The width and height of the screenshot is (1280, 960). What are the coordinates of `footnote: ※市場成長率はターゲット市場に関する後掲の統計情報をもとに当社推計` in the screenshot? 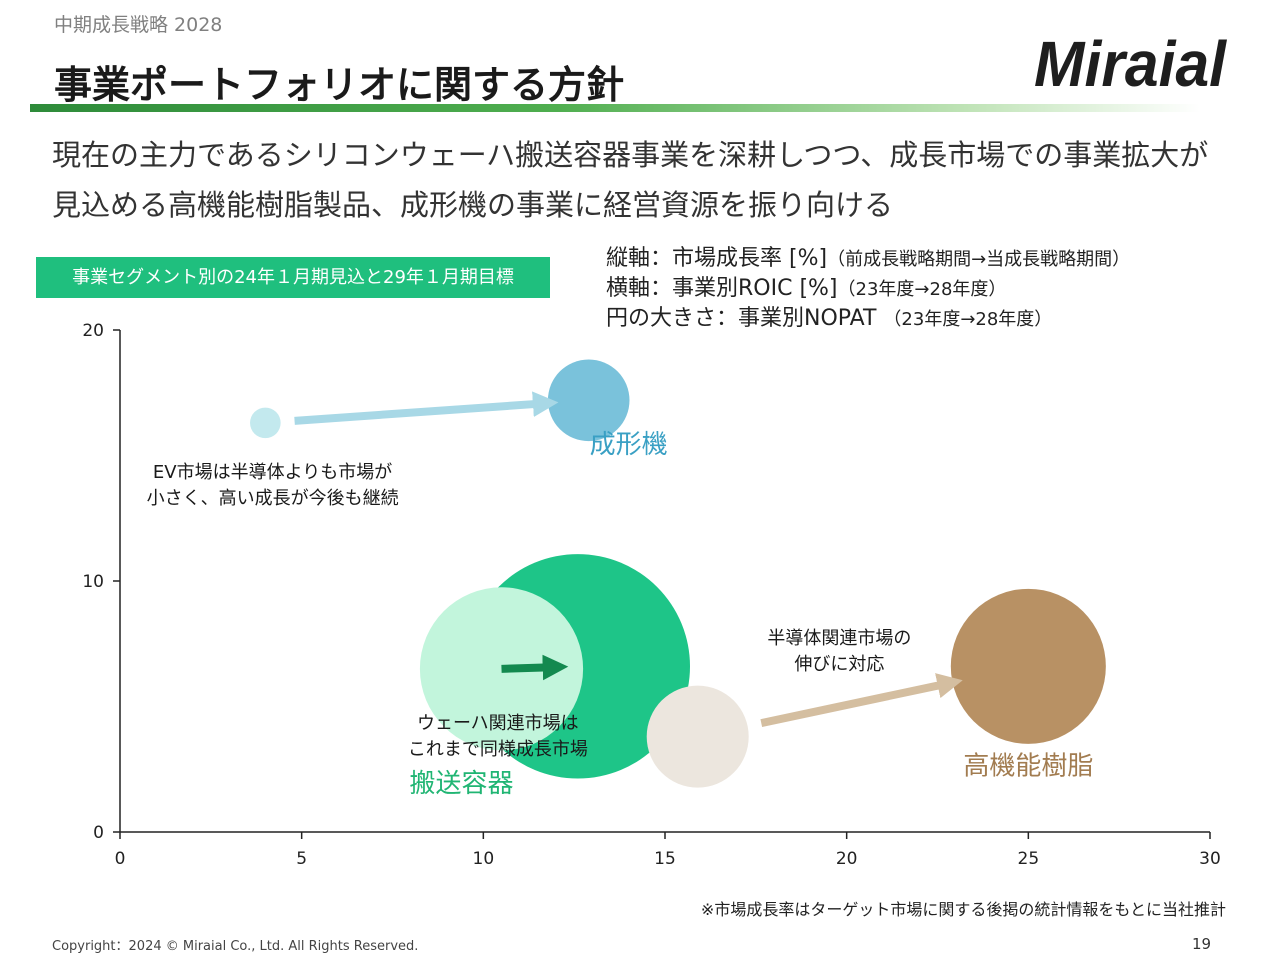 It's located at (963, 909).